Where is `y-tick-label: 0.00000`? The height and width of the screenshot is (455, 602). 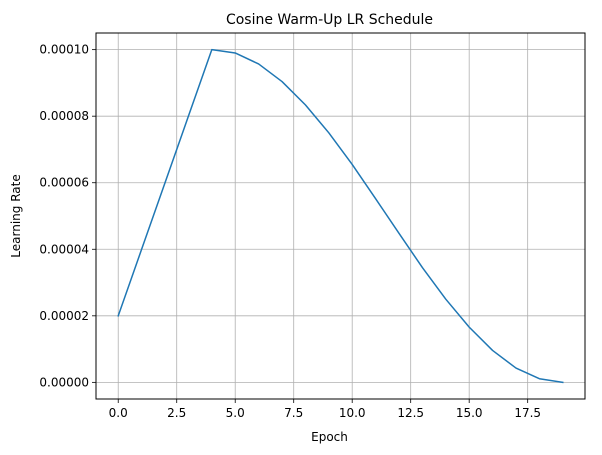 y-tick-label: 0.00000 is located at coordinates (64, 382).